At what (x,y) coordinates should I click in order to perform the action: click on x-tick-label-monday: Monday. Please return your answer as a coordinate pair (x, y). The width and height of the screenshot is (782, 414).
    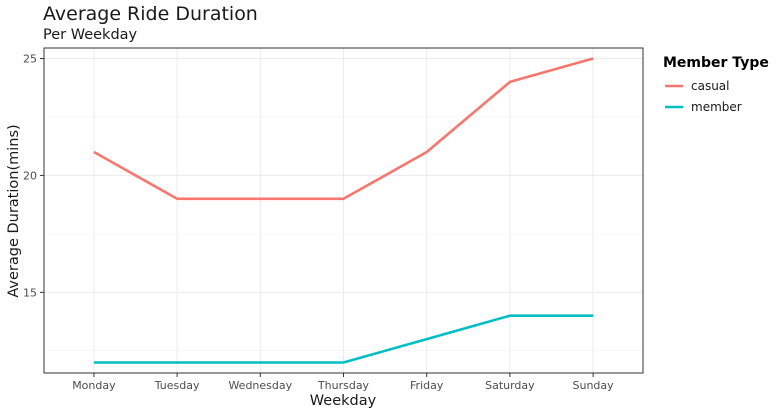
    Looking at the image, I should click on (94, 385).